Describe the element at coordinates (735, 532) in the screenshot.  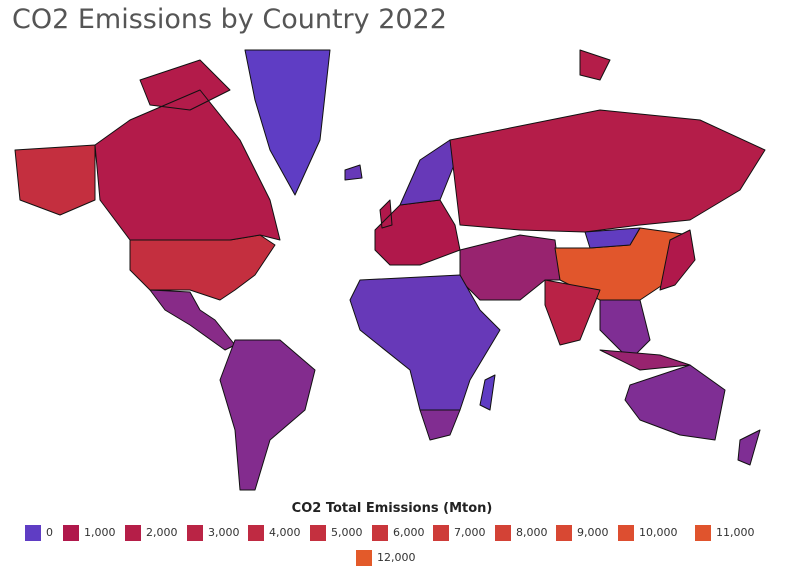
I see `legend-label: 11,000` at that location.